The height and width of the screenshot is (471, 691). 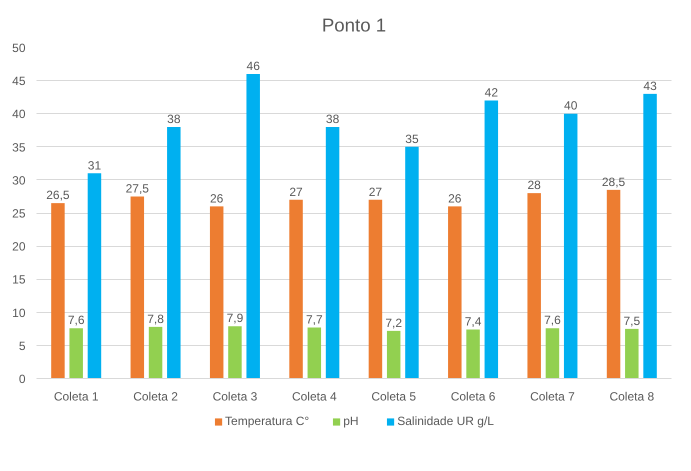 I want to click on data-label: 7,7, so click(x=314, y=319).